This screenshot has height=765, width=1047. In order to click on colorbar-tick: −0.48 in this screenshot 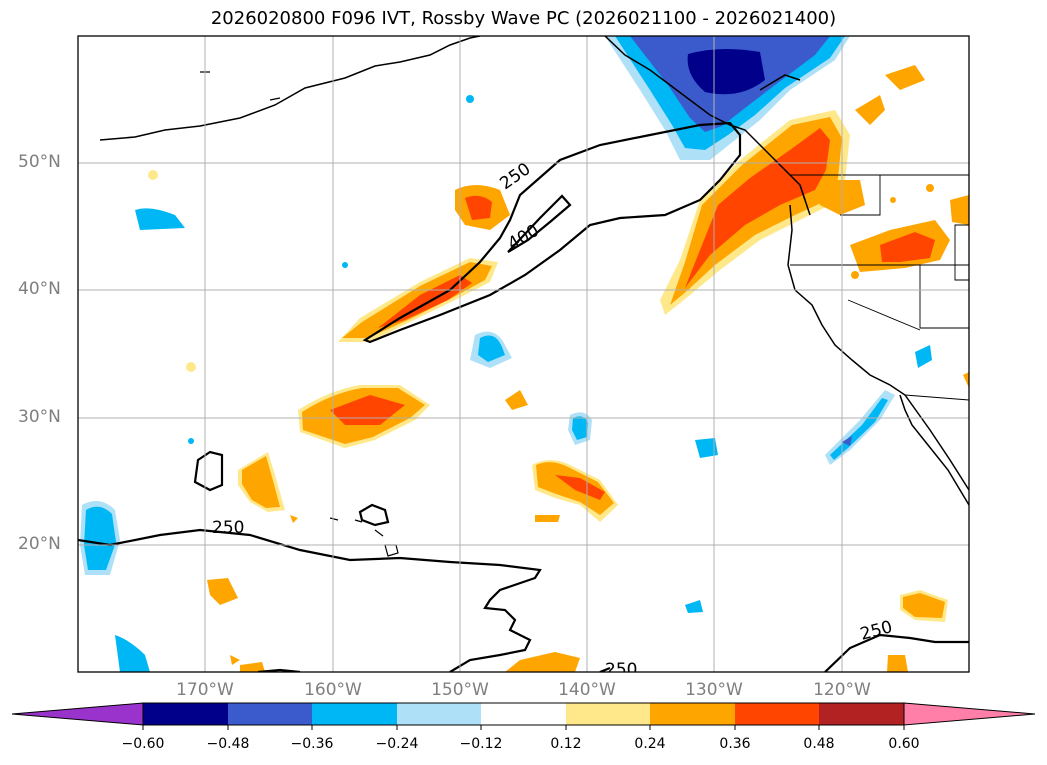, I will do `click(228, 744)`.